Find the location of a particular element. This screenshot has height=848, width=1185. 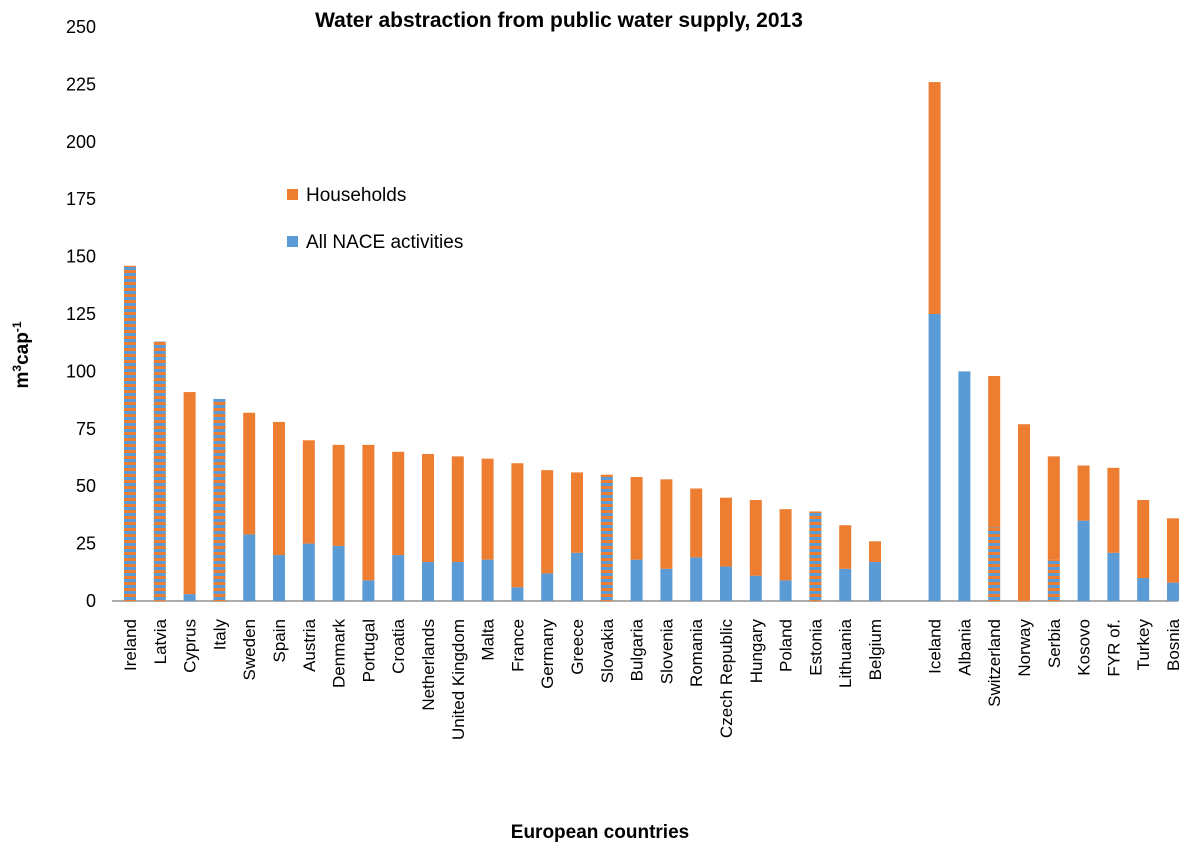

legend: Households All NACE activities is located at coordinates (375, 219).